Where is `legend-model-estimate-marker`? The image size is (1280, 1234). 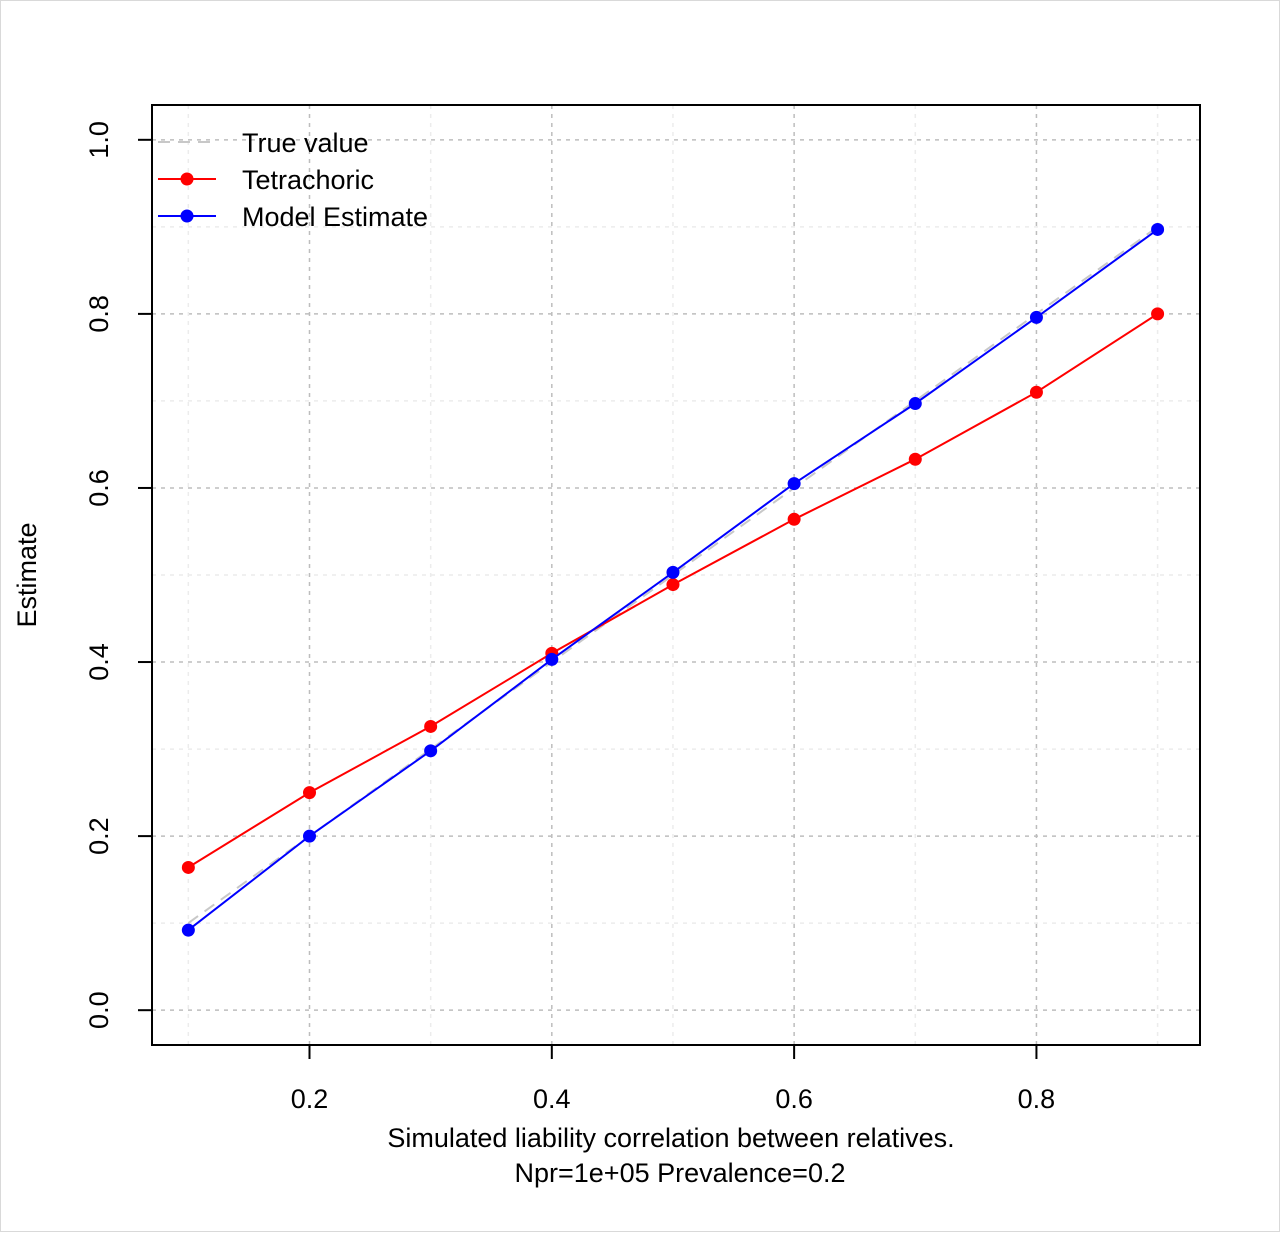
legend-model-estimate-marker is located at coordinates (187, 216).